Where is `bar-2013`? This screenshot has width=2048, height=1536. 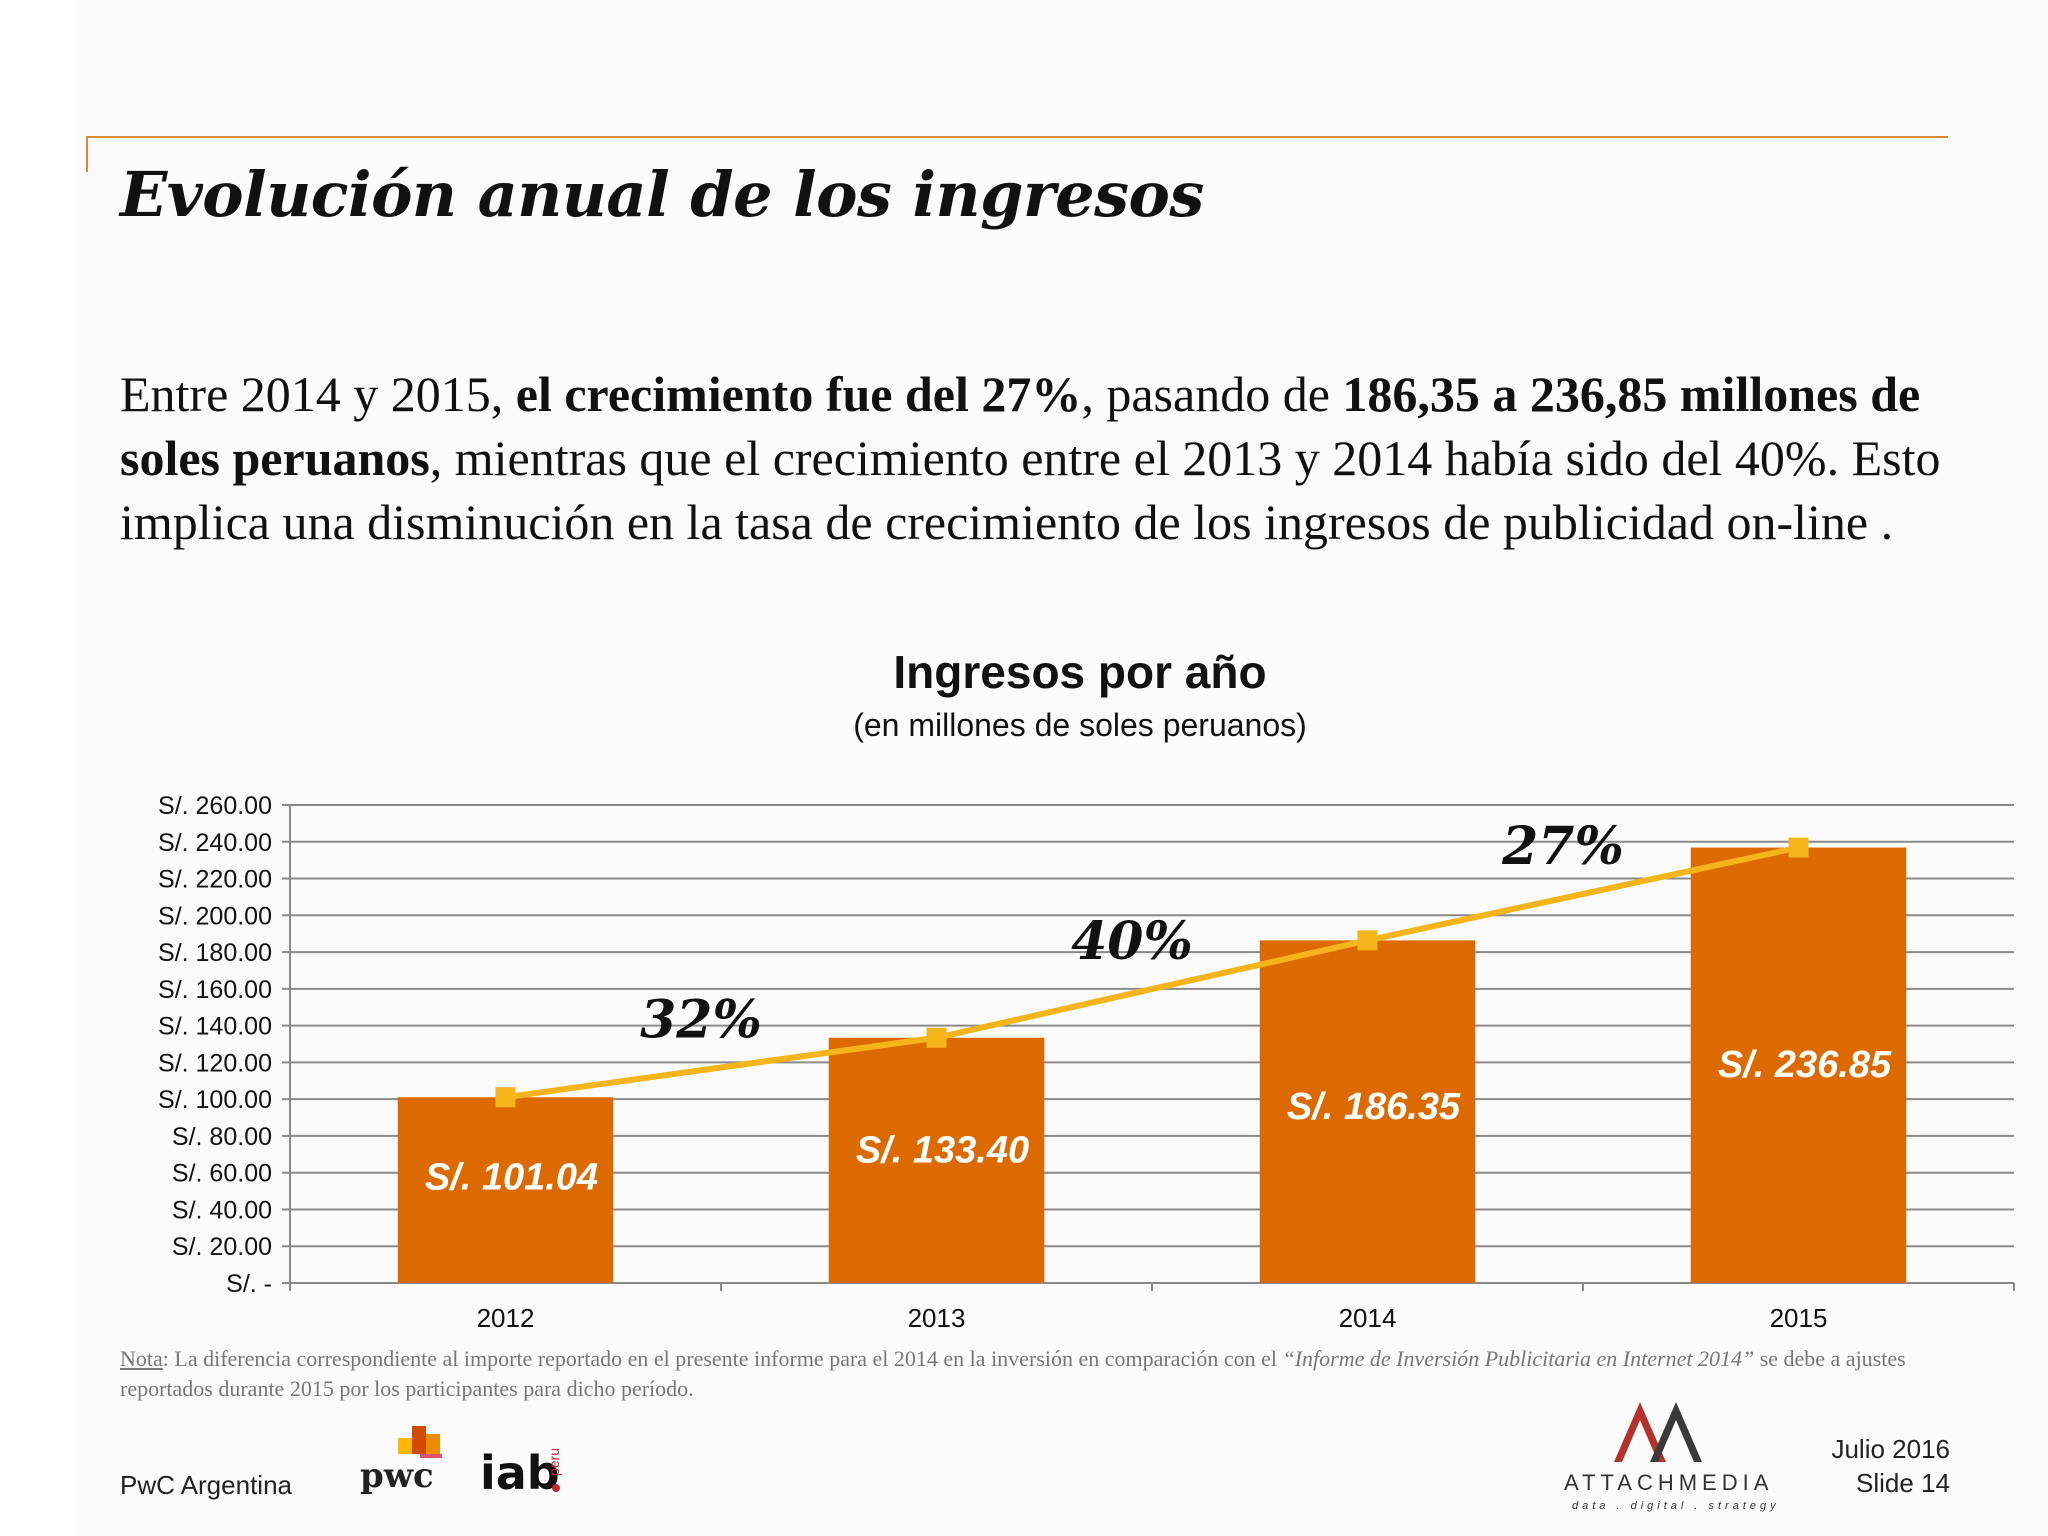
bar-2013 is located at coordinates (936, 1160).